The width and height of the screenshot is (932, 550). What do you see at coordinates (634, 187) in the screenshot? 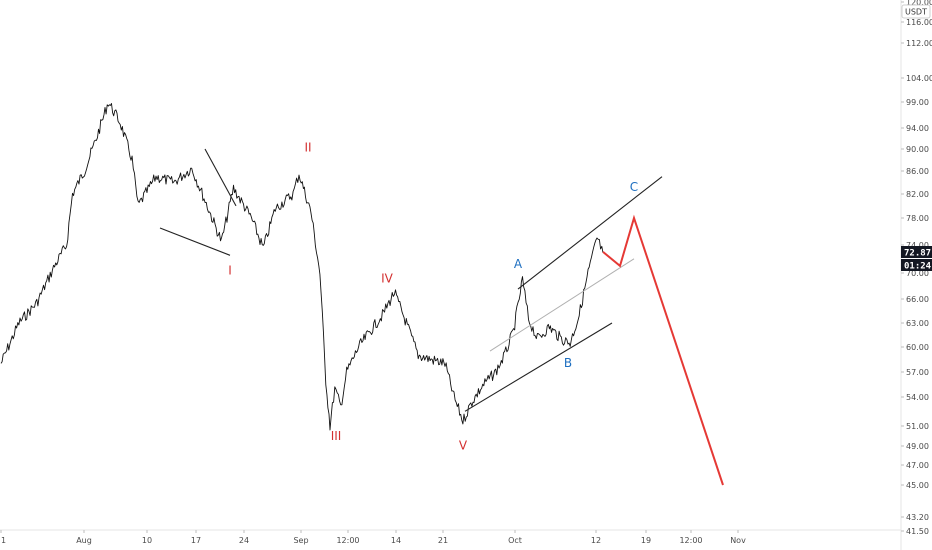
I see `wave-label: C` at bounding box center [634, 187].